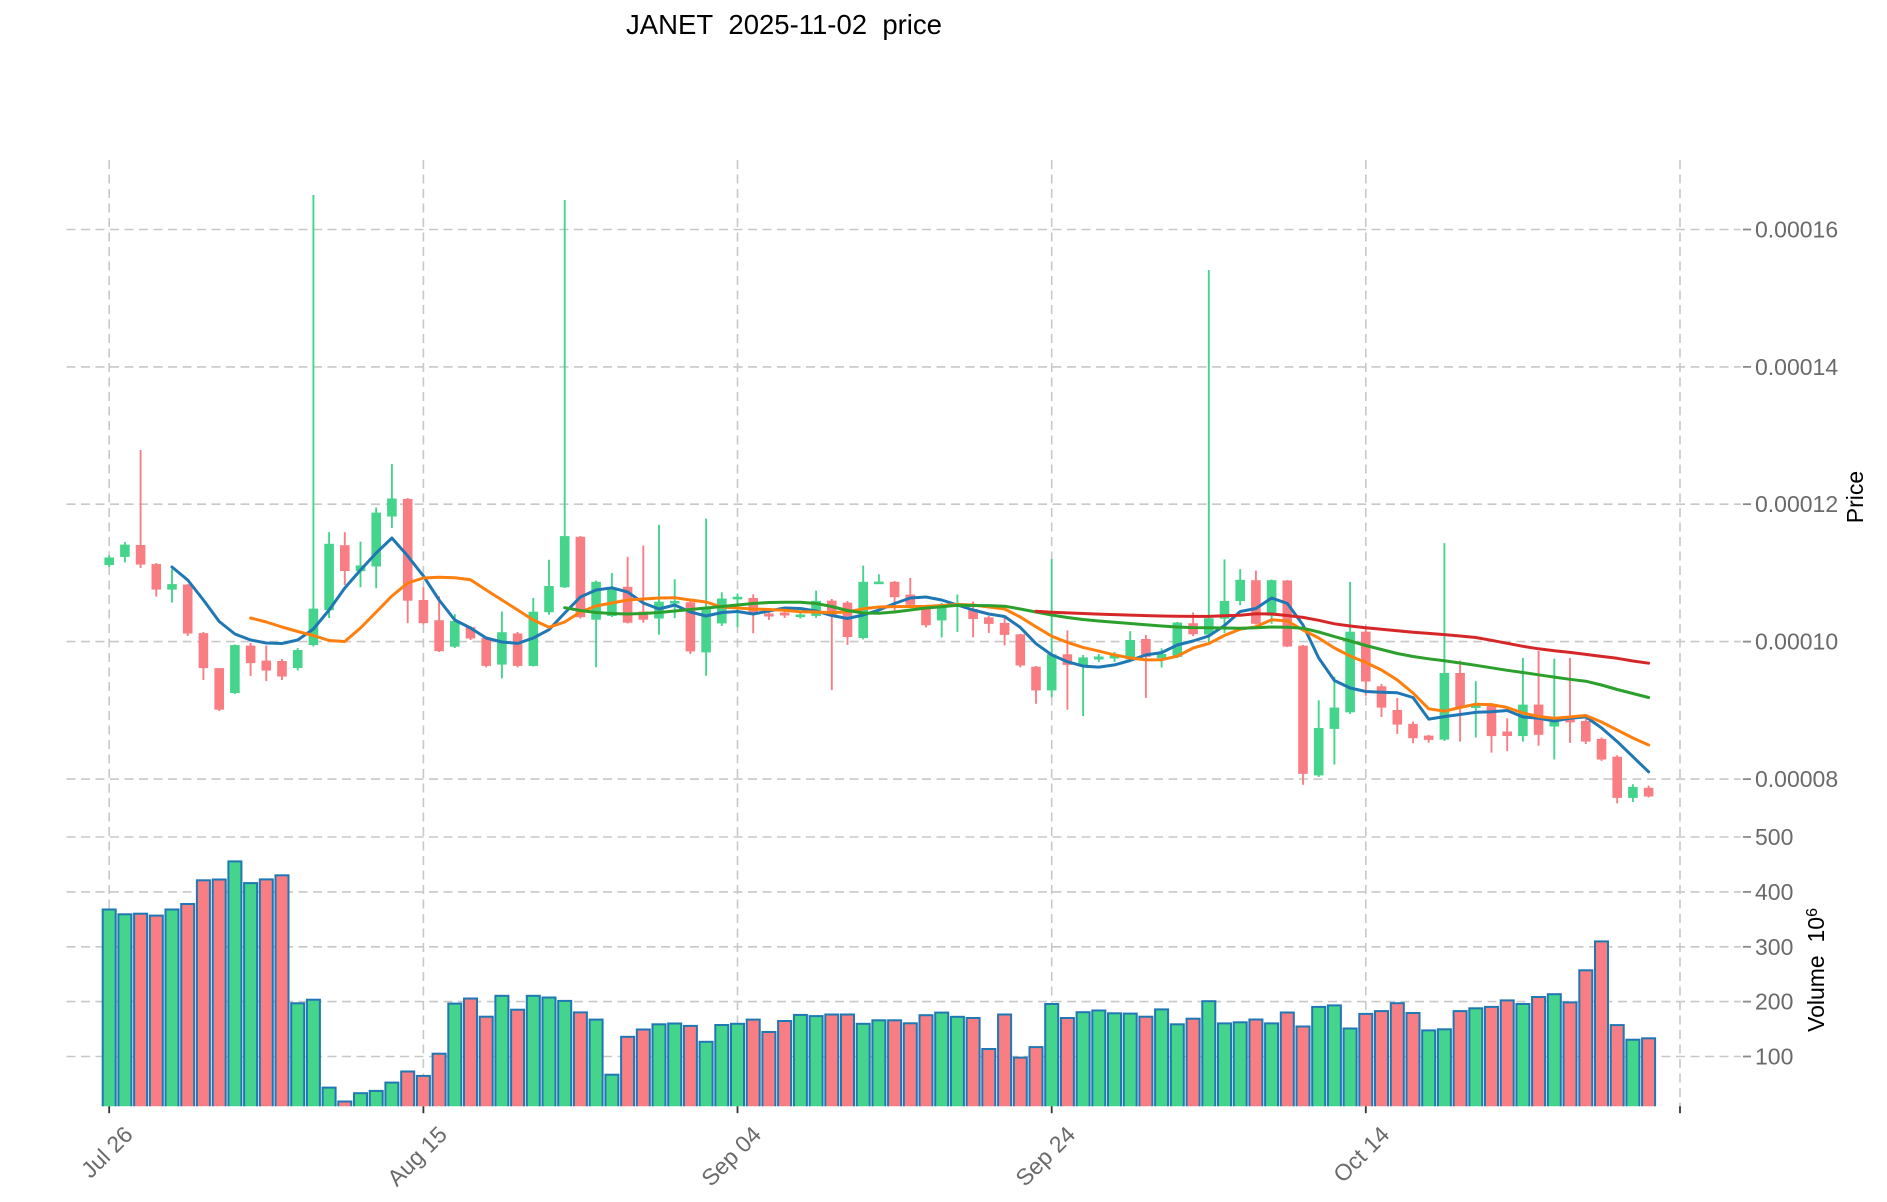 The image size is (1887, 1202). I want to click on svg-text: 500, so click(1774, 837).